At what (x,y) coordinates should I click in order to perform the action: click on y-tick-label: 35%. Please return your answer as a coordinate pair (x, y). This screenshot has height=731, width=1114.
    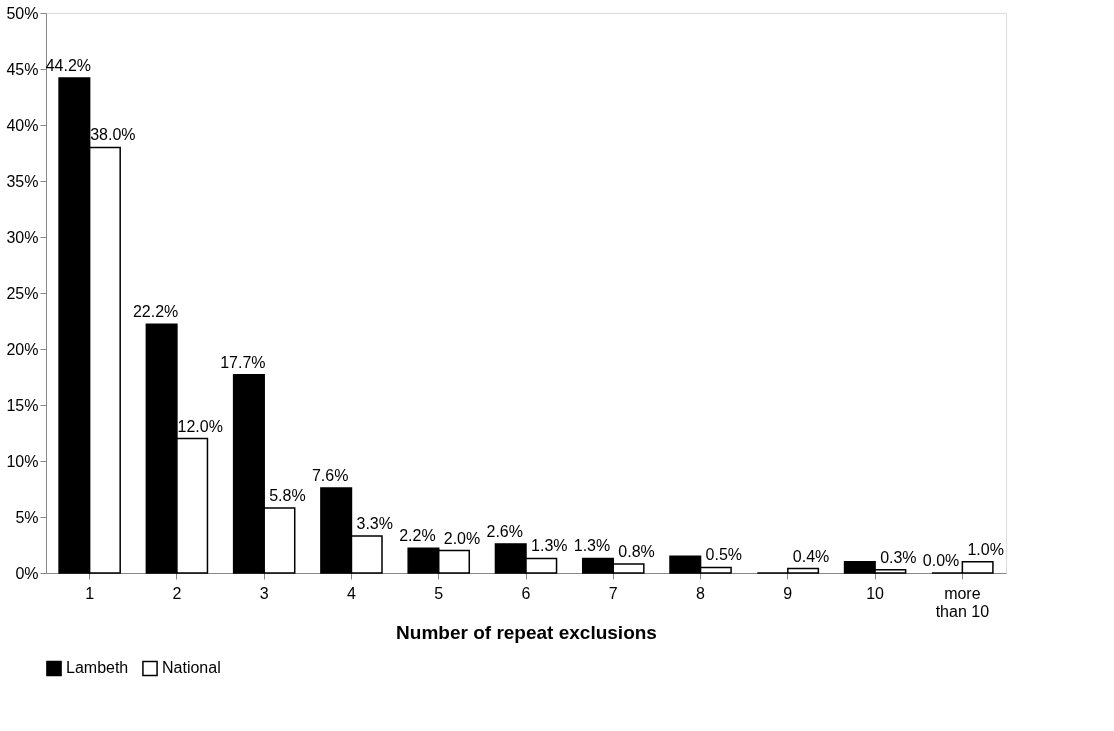
    Looking at the image, I should click on (22, 181).